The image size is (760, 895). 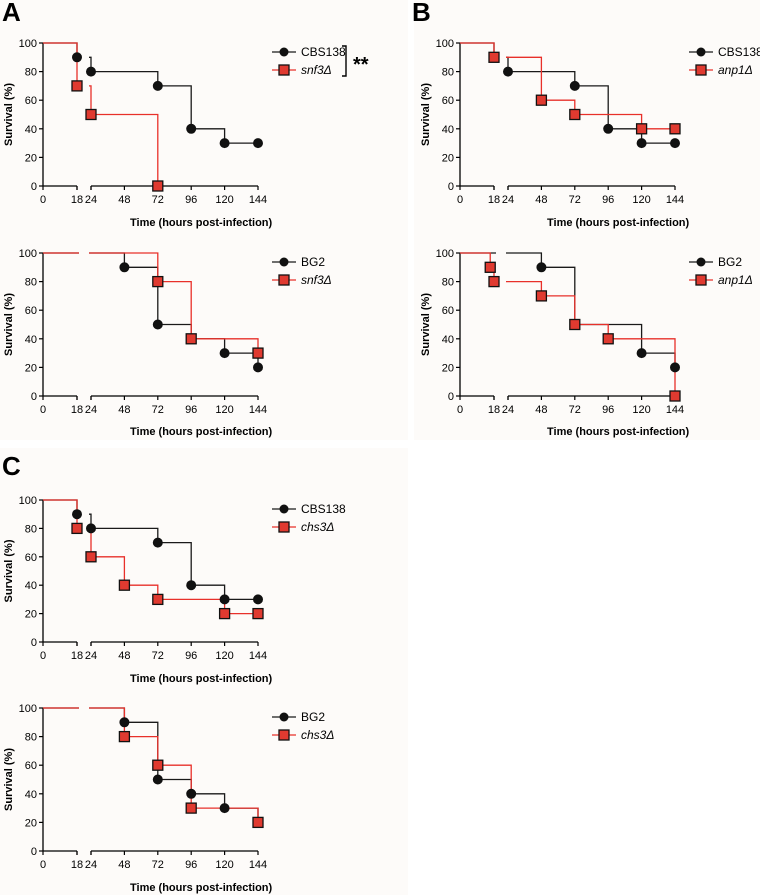 I want to click on panel-letter-b: B, so click(x=421, y=13).